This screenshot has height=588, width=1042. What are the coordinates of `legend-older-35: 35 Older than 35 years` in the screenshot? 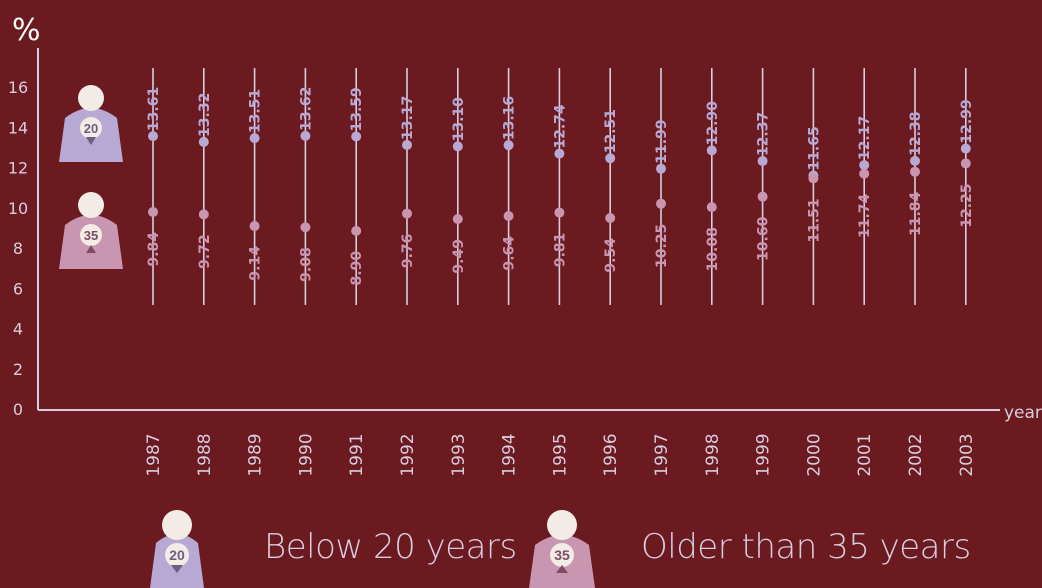 It's located at (748, 546).